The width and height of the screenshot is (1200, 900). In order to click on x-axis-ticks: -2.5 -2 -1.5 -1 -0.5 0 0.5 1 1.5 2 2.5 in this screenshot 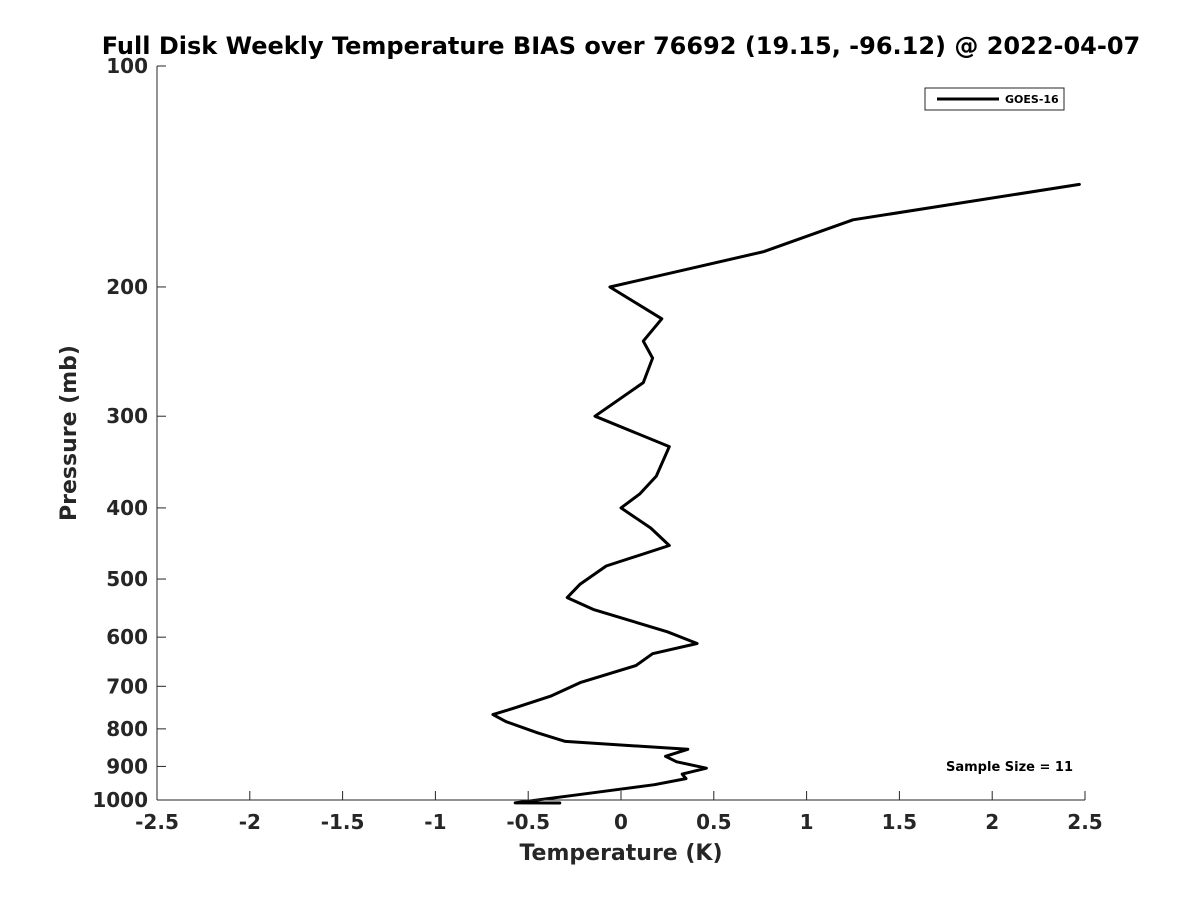, I will do `click(619, 812)`.